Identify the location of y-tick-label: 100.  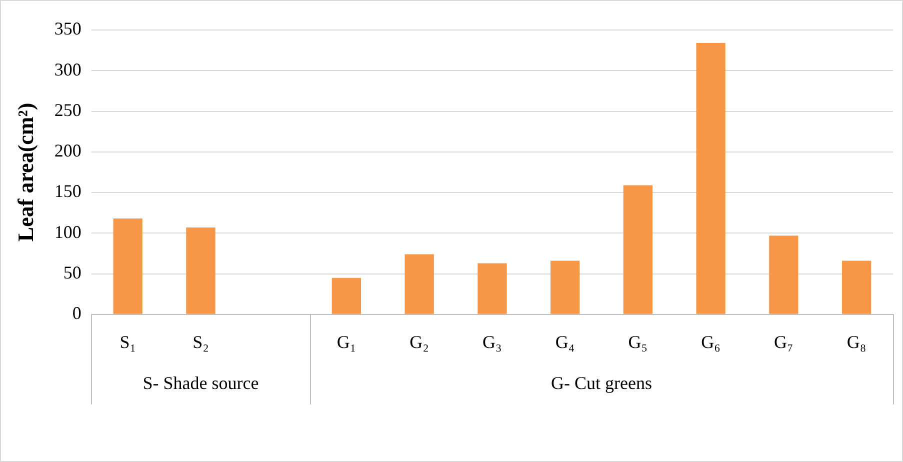
(68, 232).